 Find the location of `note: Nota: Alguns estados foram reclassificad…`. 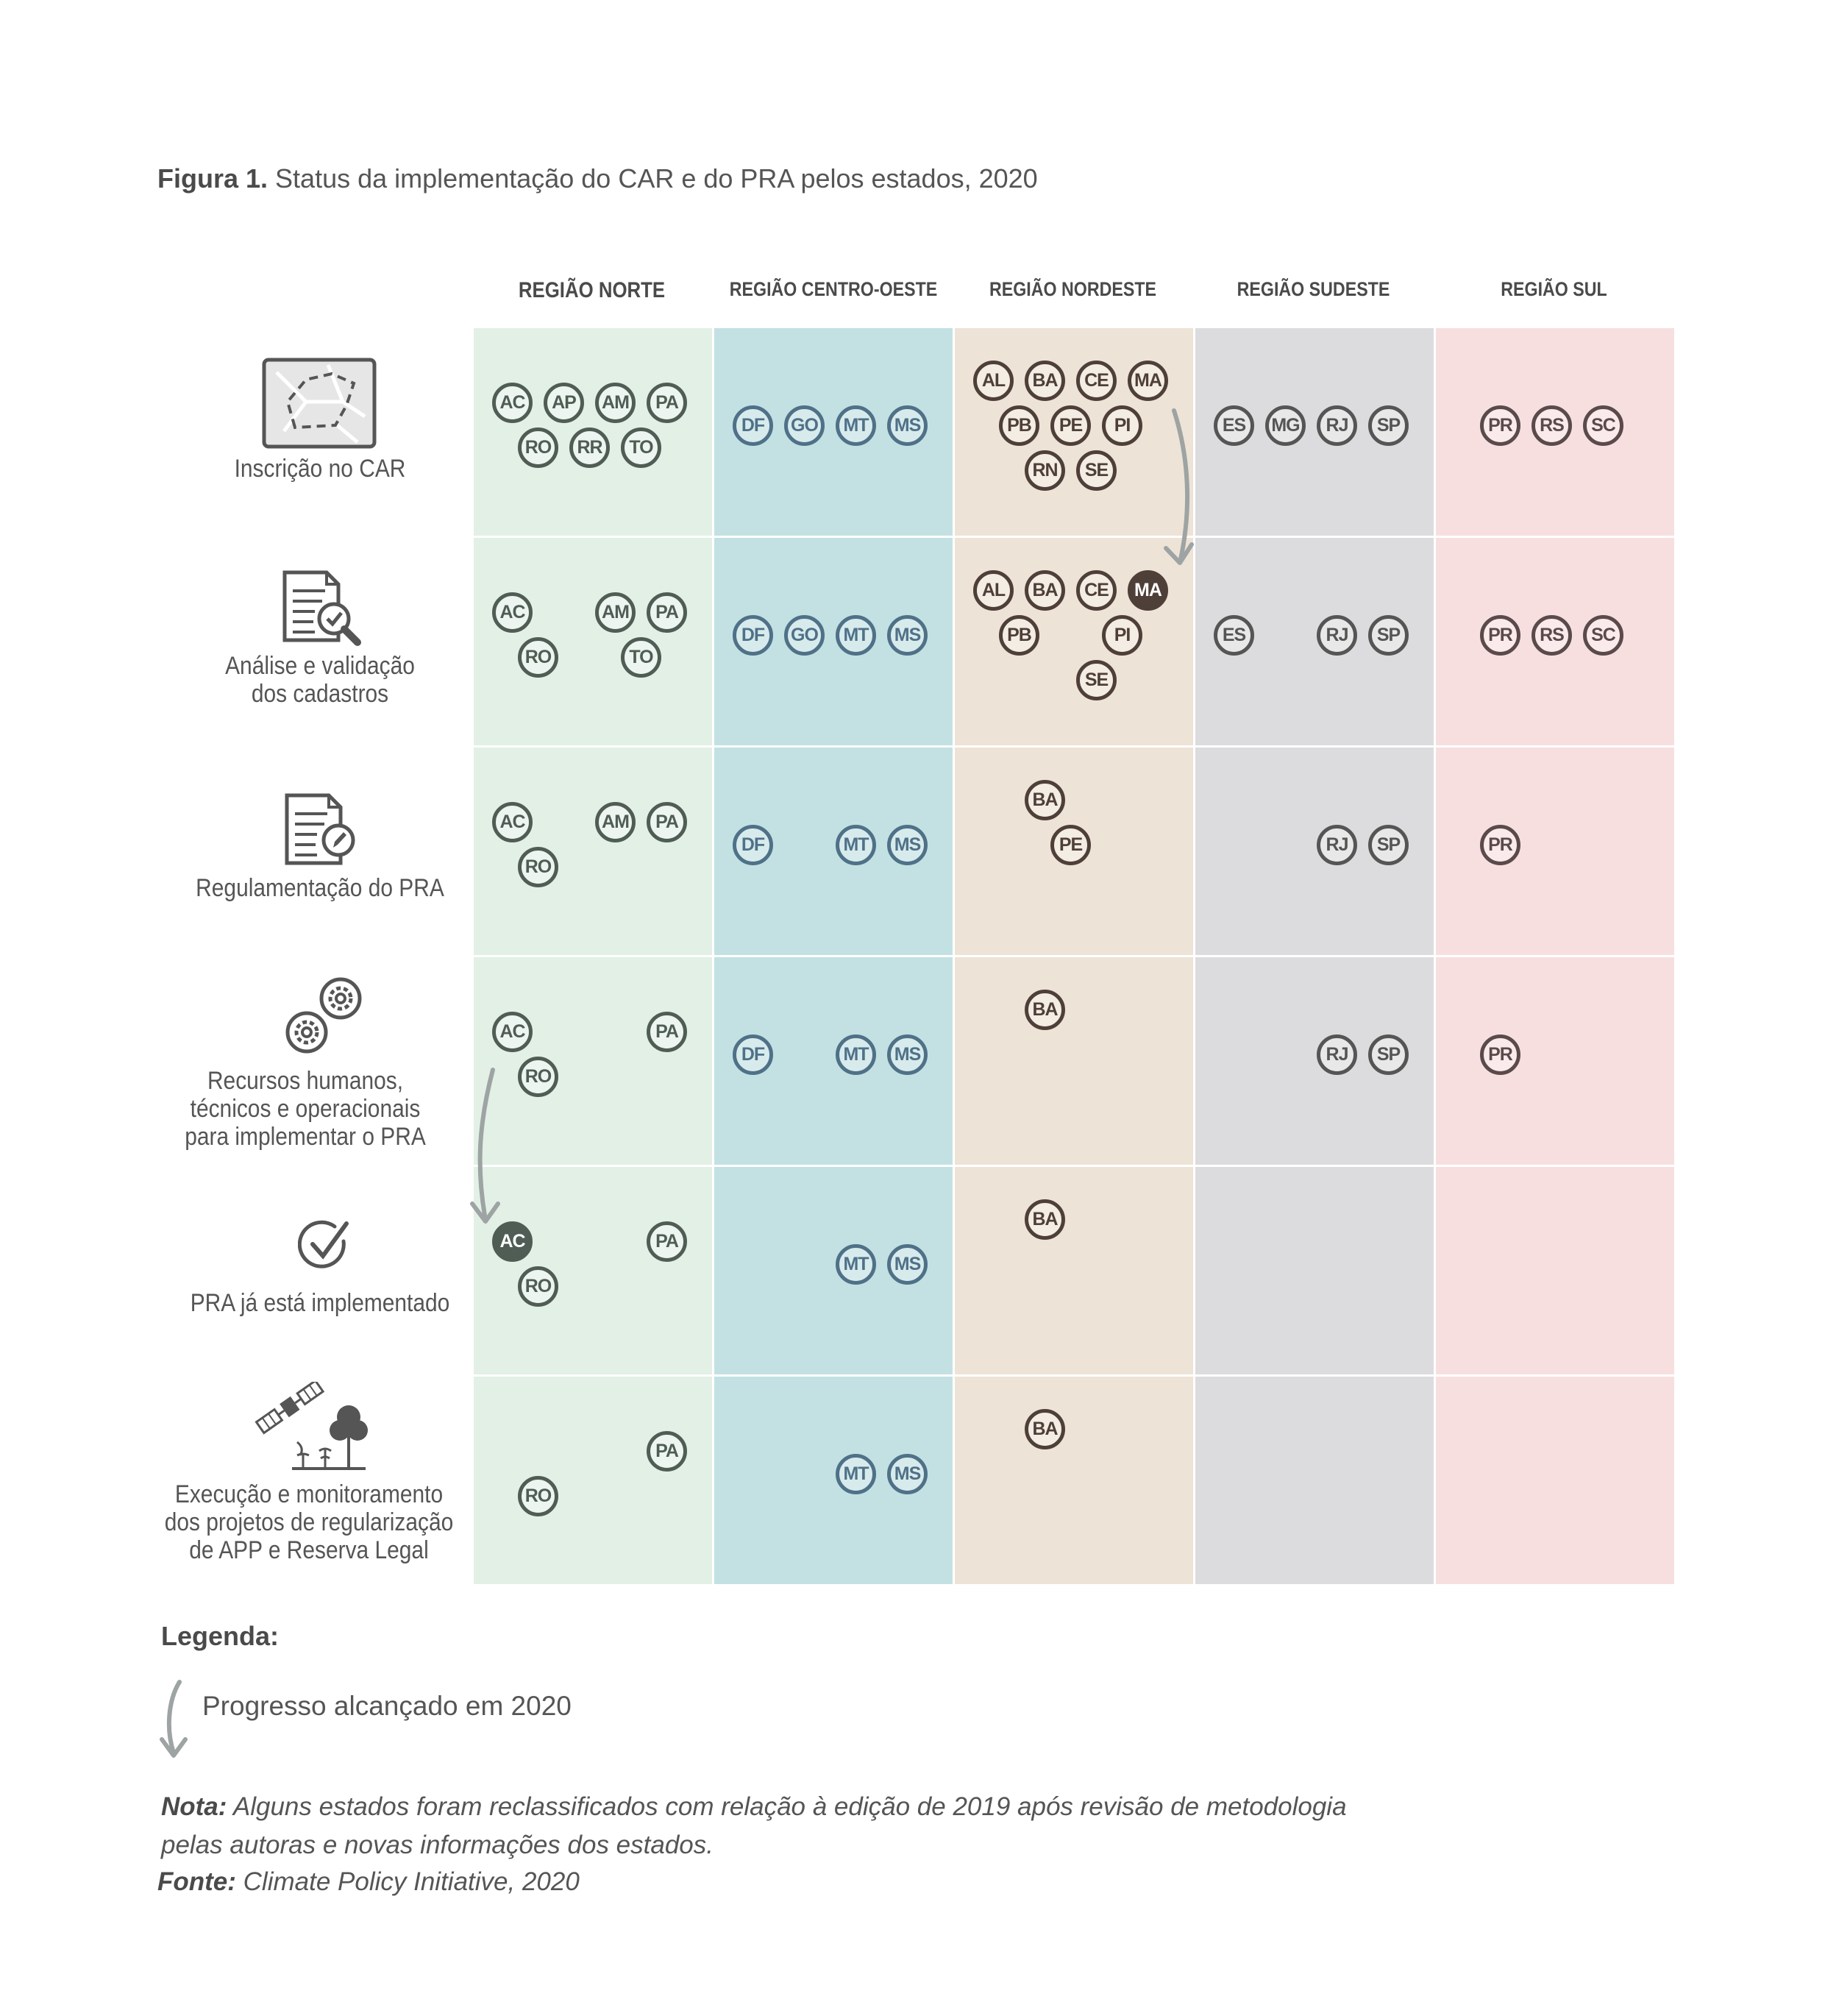

note: Nota: Alguns estados foram reclassificad… is located at coordinates (786, 1826).